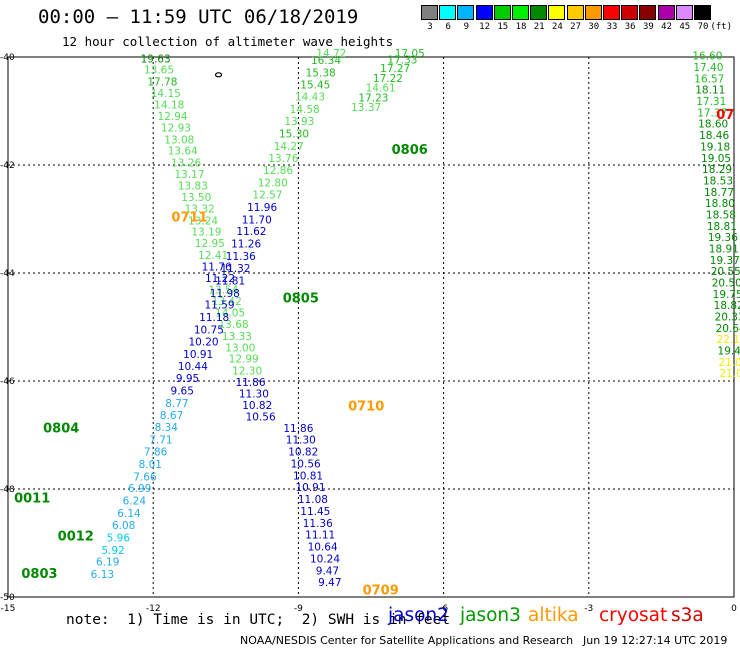 The width and height of the screenshot is (740, 650). I want to click on wave-height-label: 13.37, so click(366, 108).